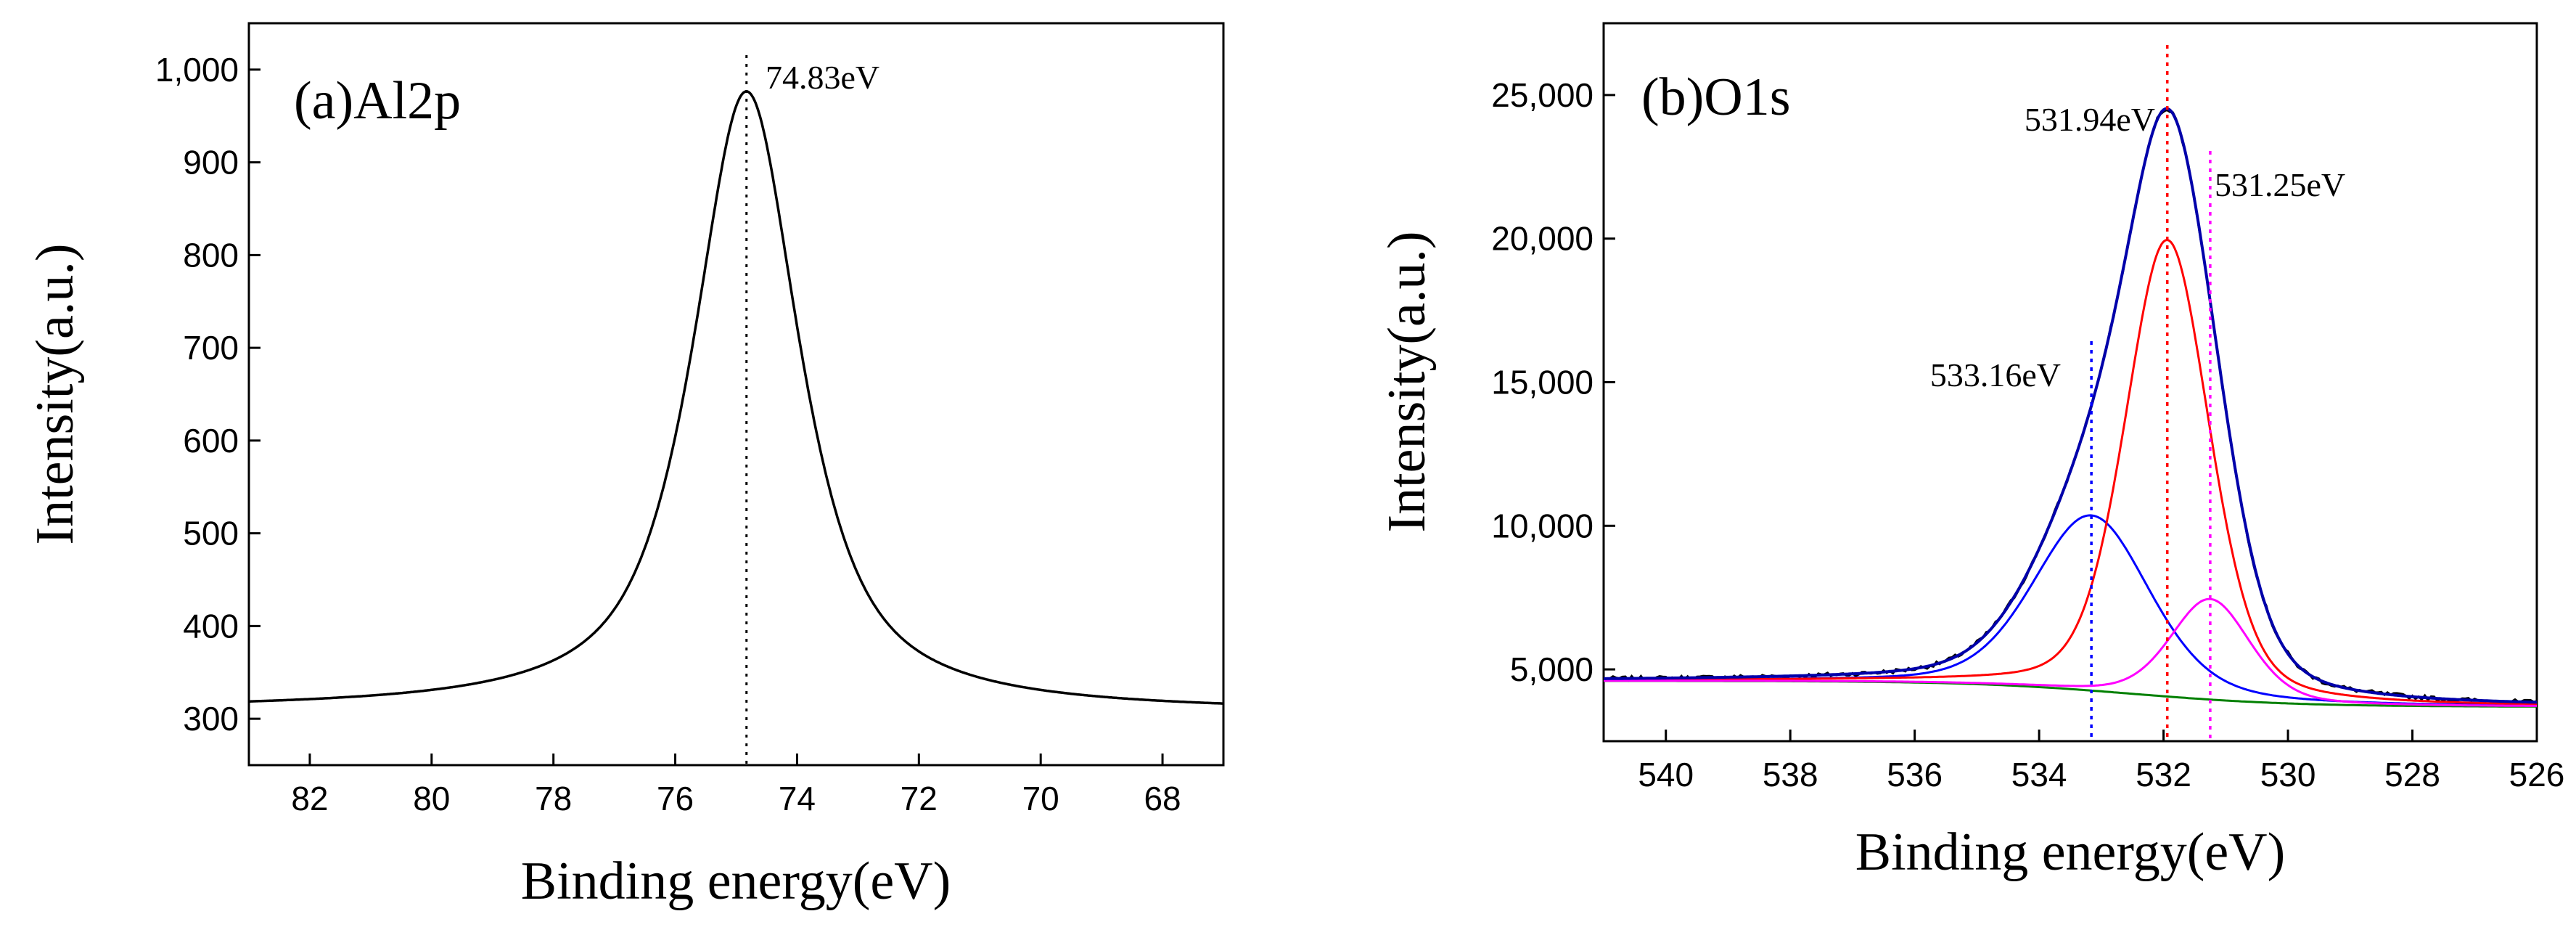 The width and height of the screenshot is (2576, 935). What do you see at coordinates (1542, 382) in the screenshot?
I see `y-tick-label: 15,000` at bounding box center [1542, 382].